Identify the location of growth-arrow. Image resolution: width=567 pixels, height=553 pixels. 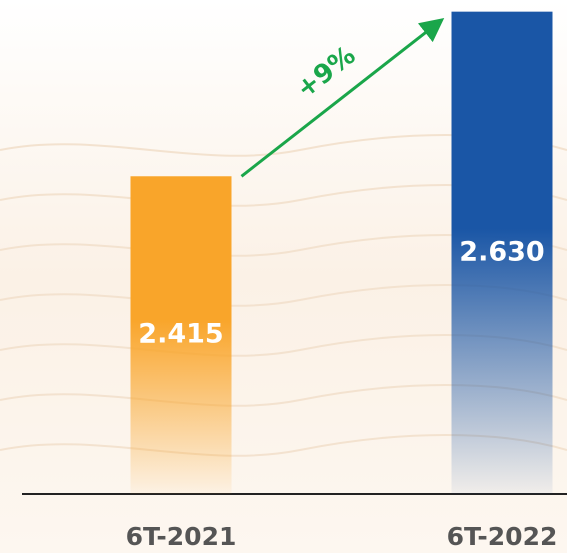
(342, 97).